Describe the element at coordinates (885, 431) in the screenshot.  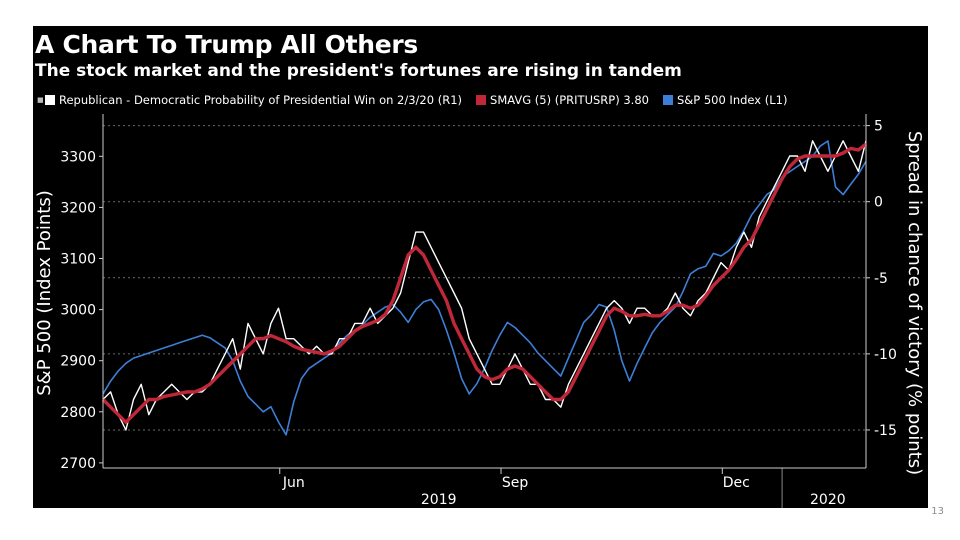
I see `right-tick-label: -15` at that location.